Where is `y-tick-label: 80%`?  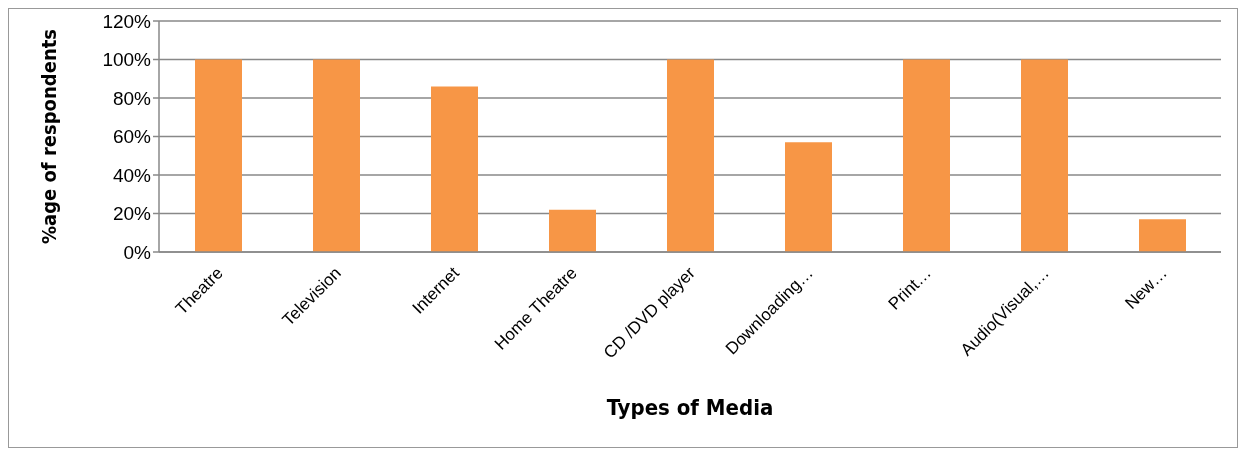
y-tick-label: 80% is located at coordinates (132, 98).